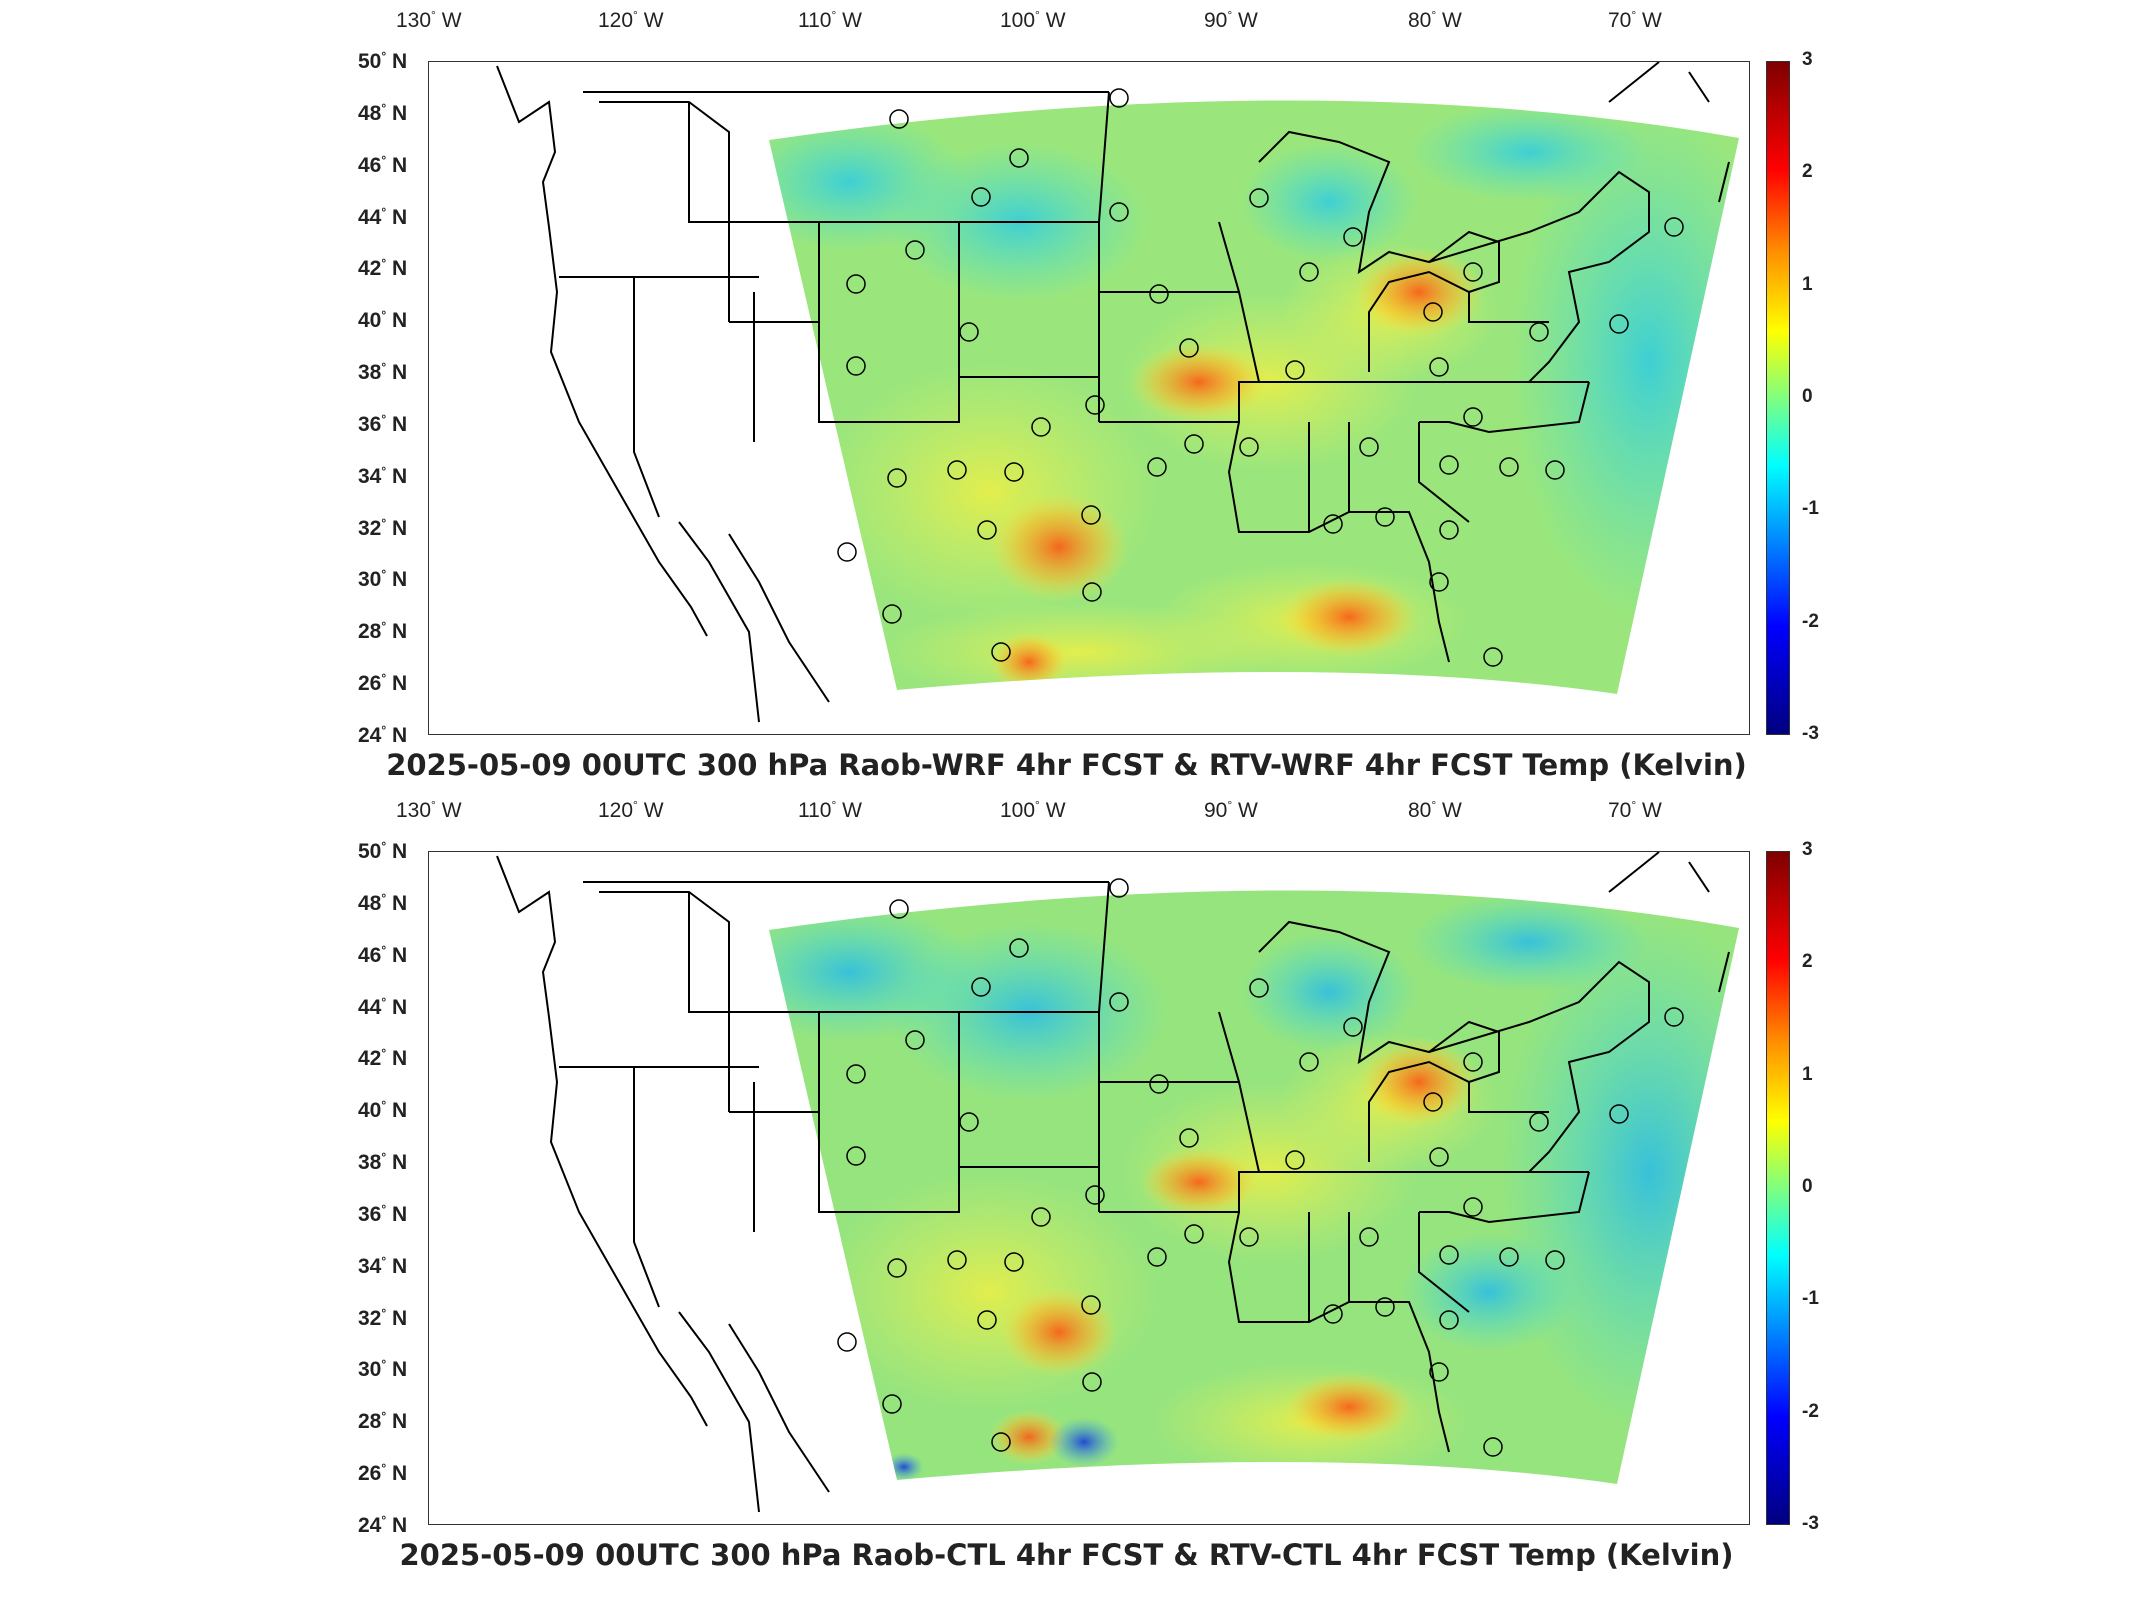 The width and height of the screenshot is (2133, 1600). Describe the element at coordinates (383, 61) in the screenshot. I see `latitude-label-top: 50° N` at that location.